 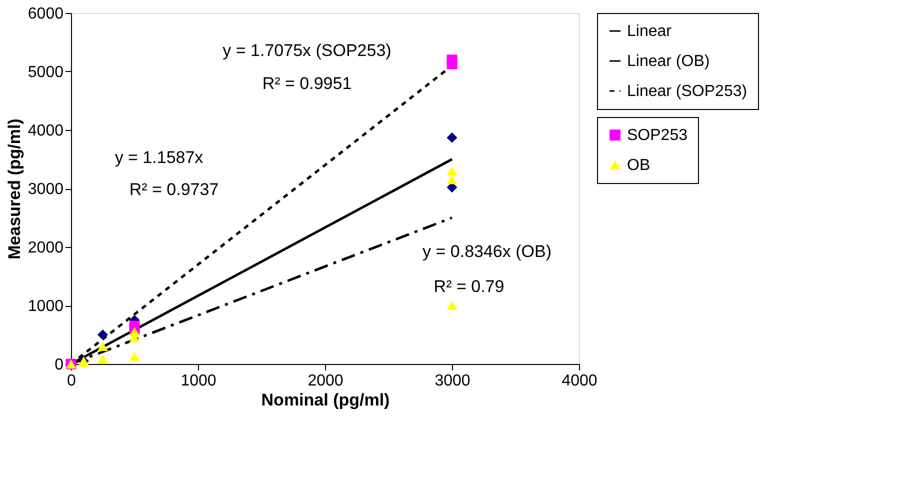 What do you see at coordinates (649, 31) in the screenshot?
I see `legend-label: Linear` at bounding box center [649, 31].